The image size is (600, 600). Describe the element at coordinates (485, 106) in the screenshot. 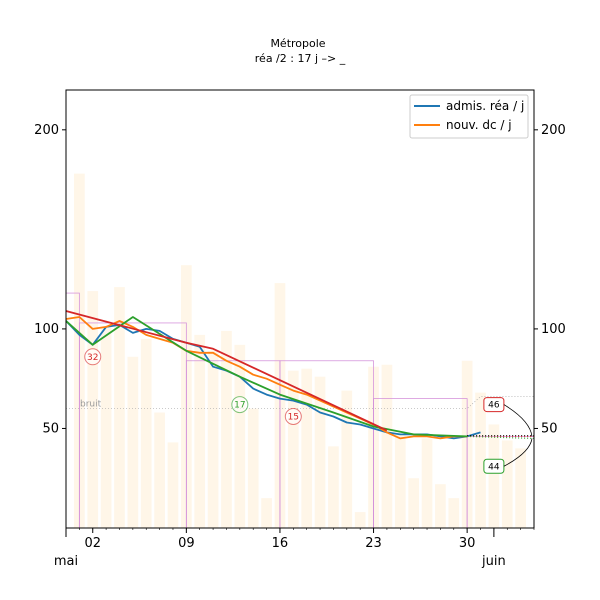

I see `legend-label-rea: admis. réa / j` at that location.